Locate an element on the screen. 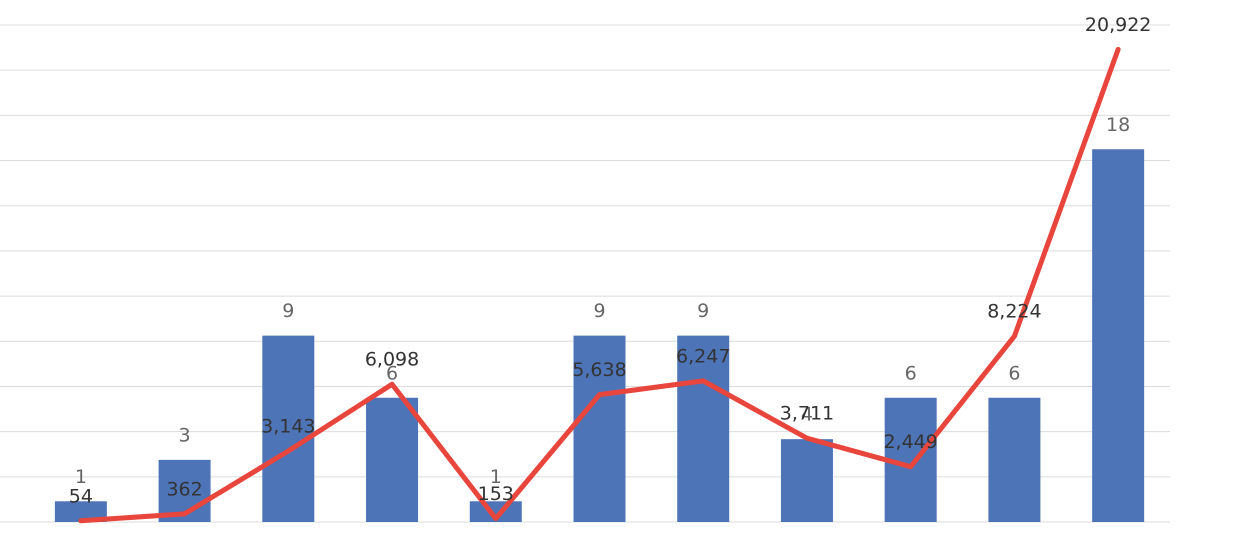 The height and width of the screenshot is (536, 1256). bar-value-label: 4 is located at coordinates (807, 415).